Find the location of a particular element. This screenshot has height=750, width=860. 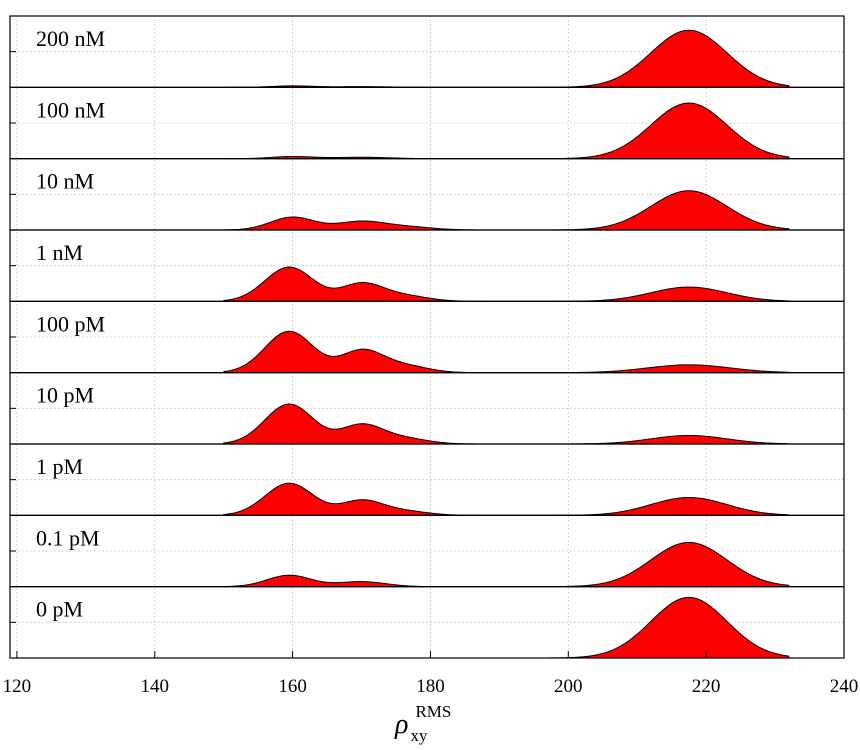

panel-4: 100 pM is located at coordinates (427, 337).